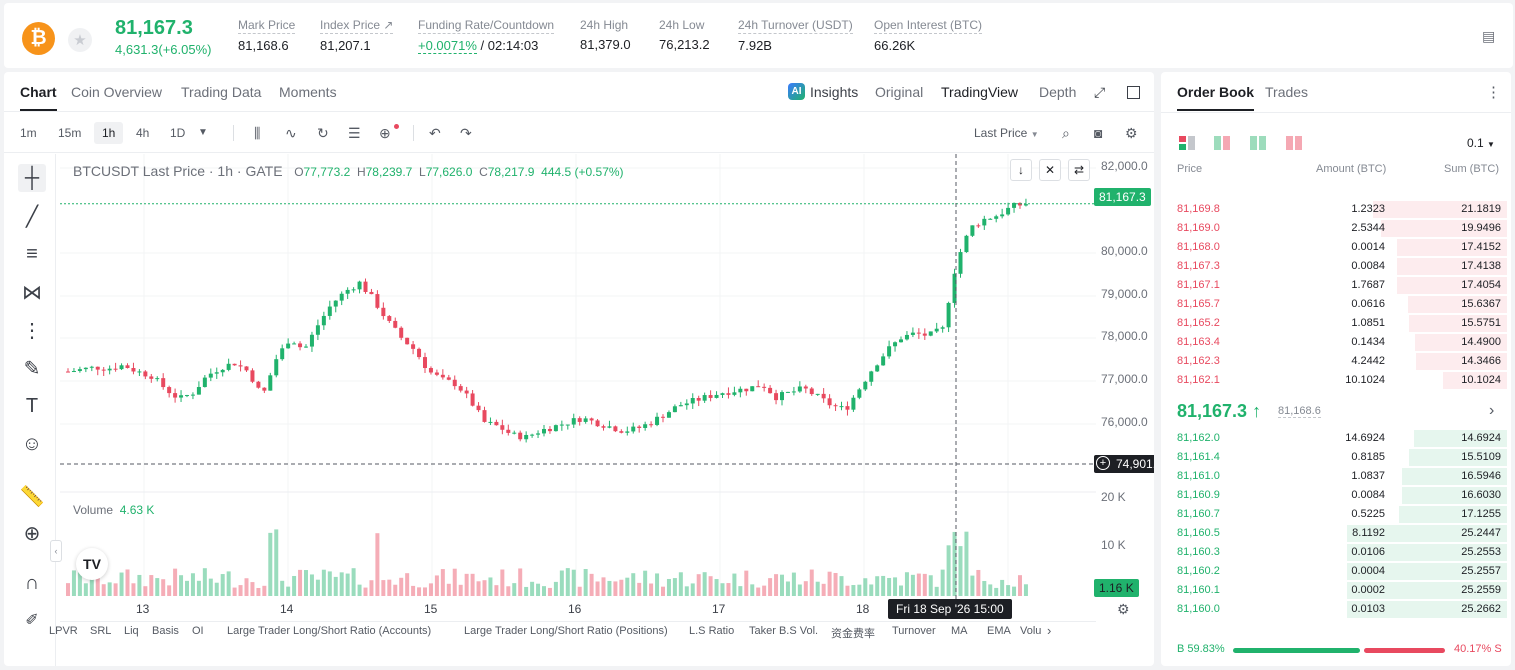  What do you see at coordinates (1021, 170) in the screenshot?
I see `arrow-down-icon: ↓` at bounding box center [1021, 170].